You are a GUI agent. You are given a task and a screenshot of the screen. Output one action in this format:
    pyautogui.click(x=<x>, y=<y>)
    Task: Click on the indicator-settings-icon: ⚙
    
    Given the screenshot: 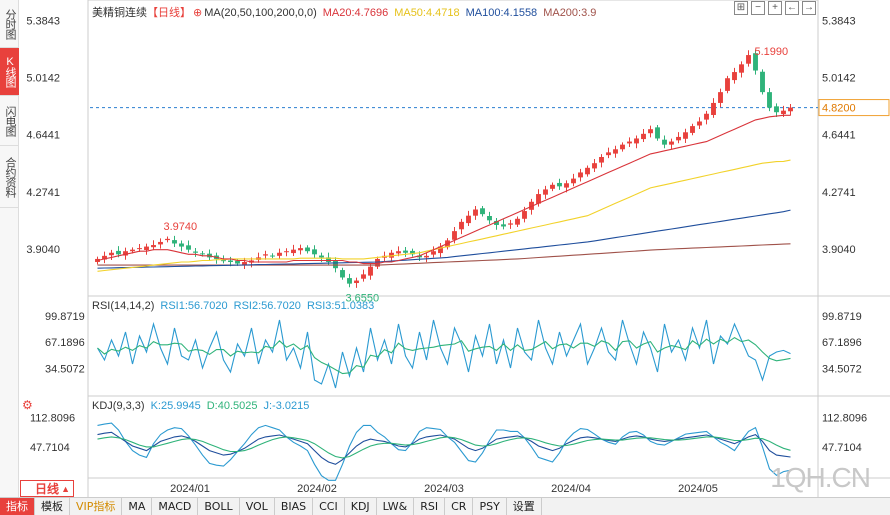 What is the action you would take?
    pyautogui.click(x=27, y=405)
    